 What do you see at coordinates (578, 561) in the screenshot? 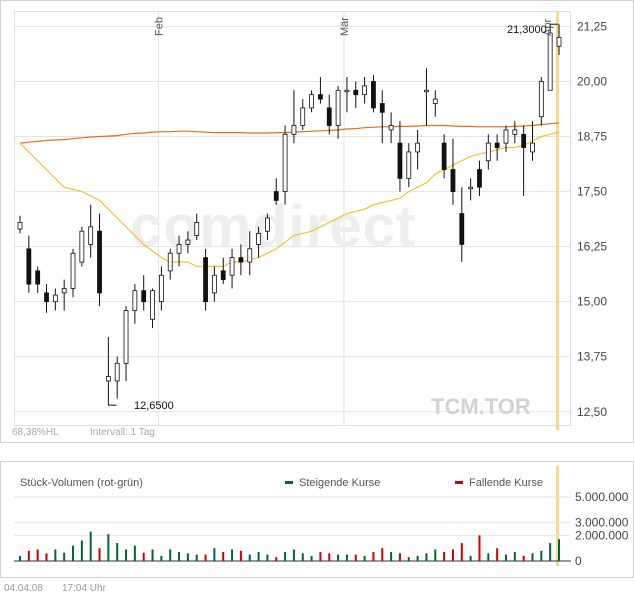
I see `volume-tick-label: 0` at bounding box center [578, 561].